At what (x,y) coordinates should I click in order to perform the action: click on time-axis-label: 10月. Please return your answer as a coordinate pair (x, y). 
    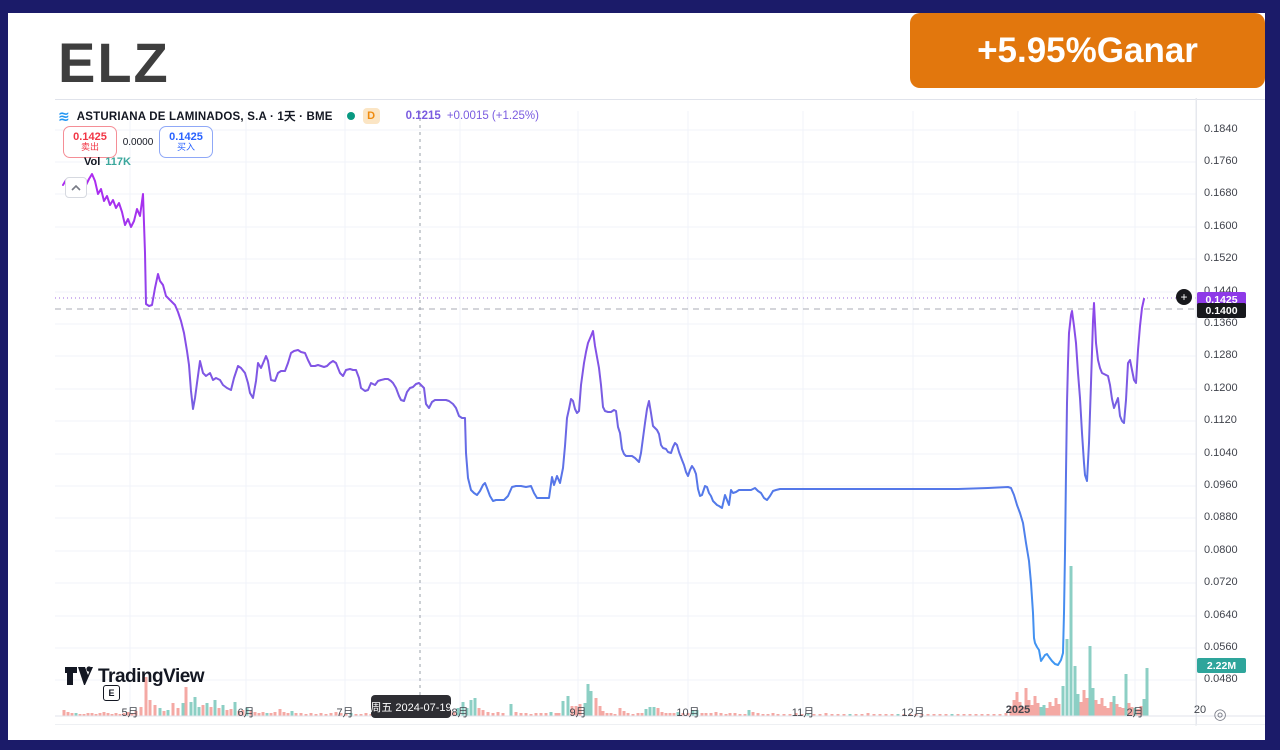
    Looking at the image, I should click on (688, 713).